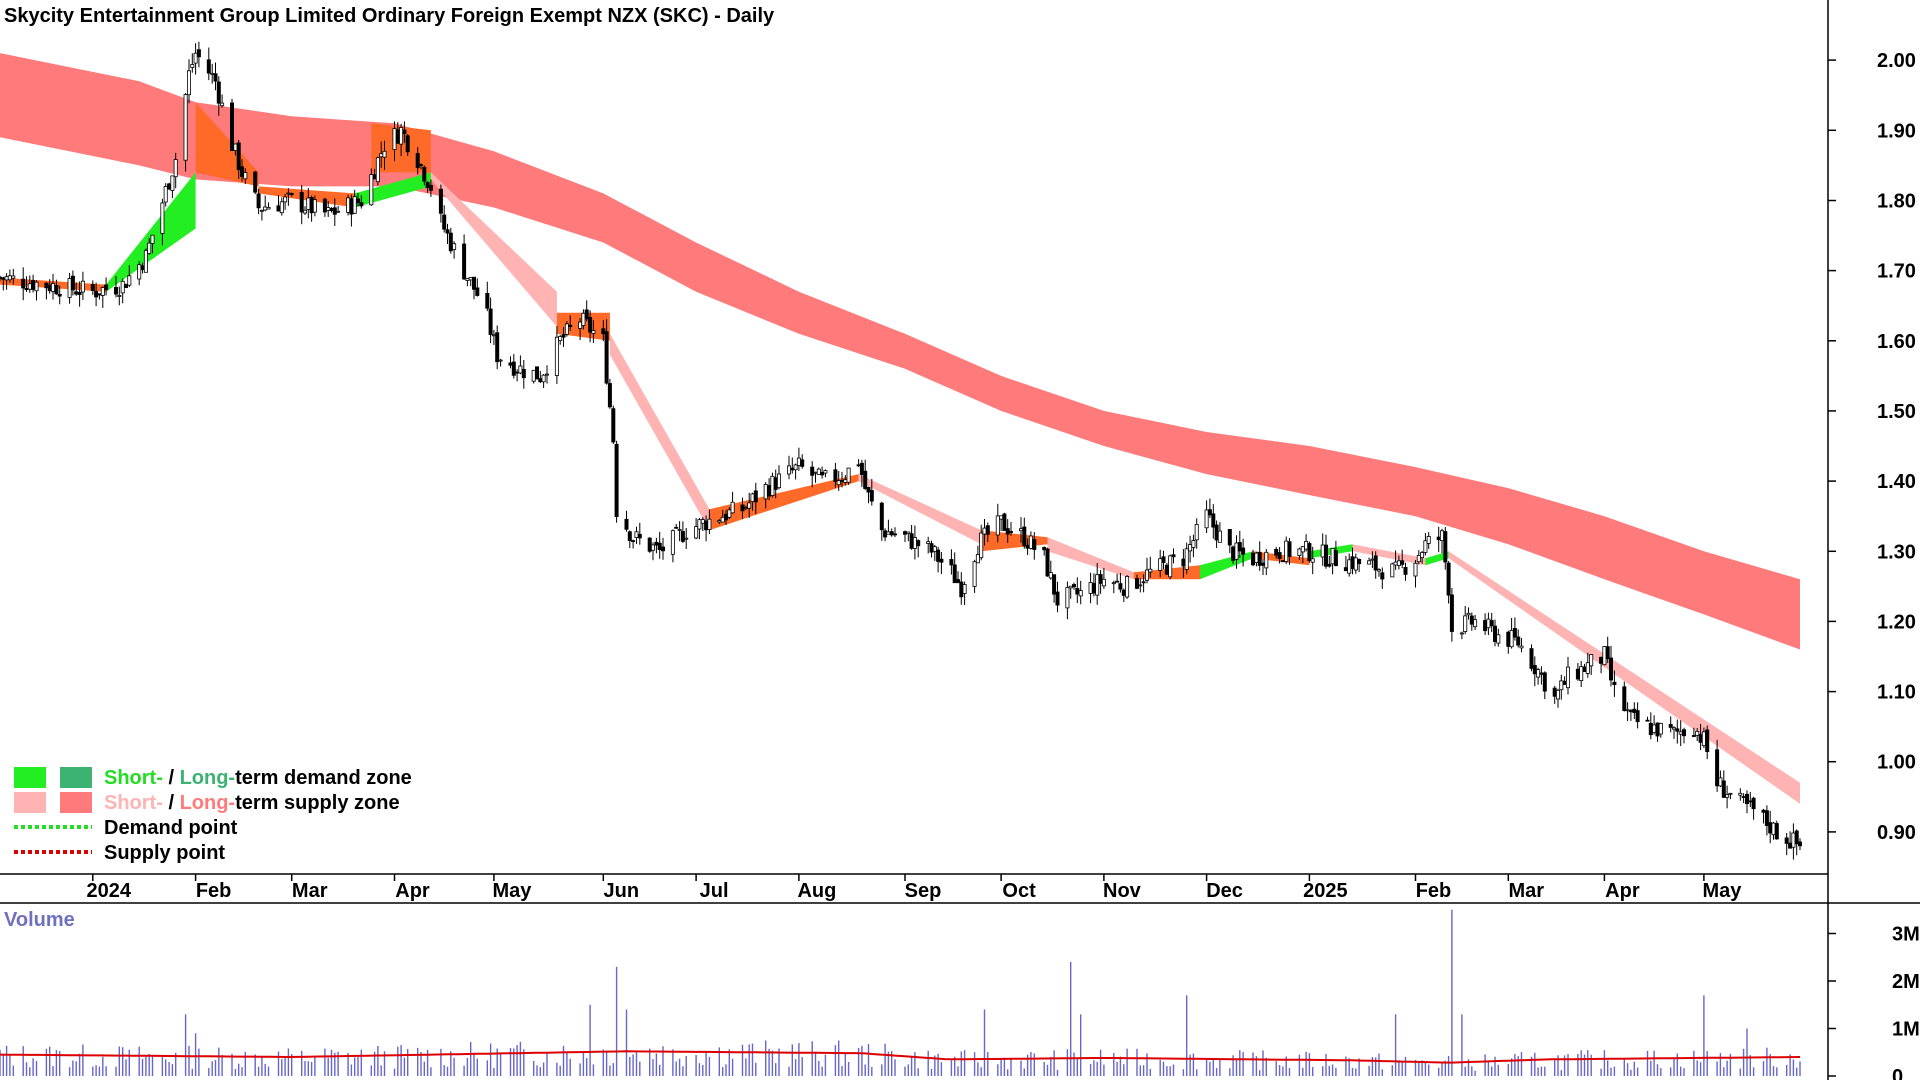  Describe the element at coordinates (1897, 1073) in the screenshot. I see `volume-tick-label: 0` at that location.